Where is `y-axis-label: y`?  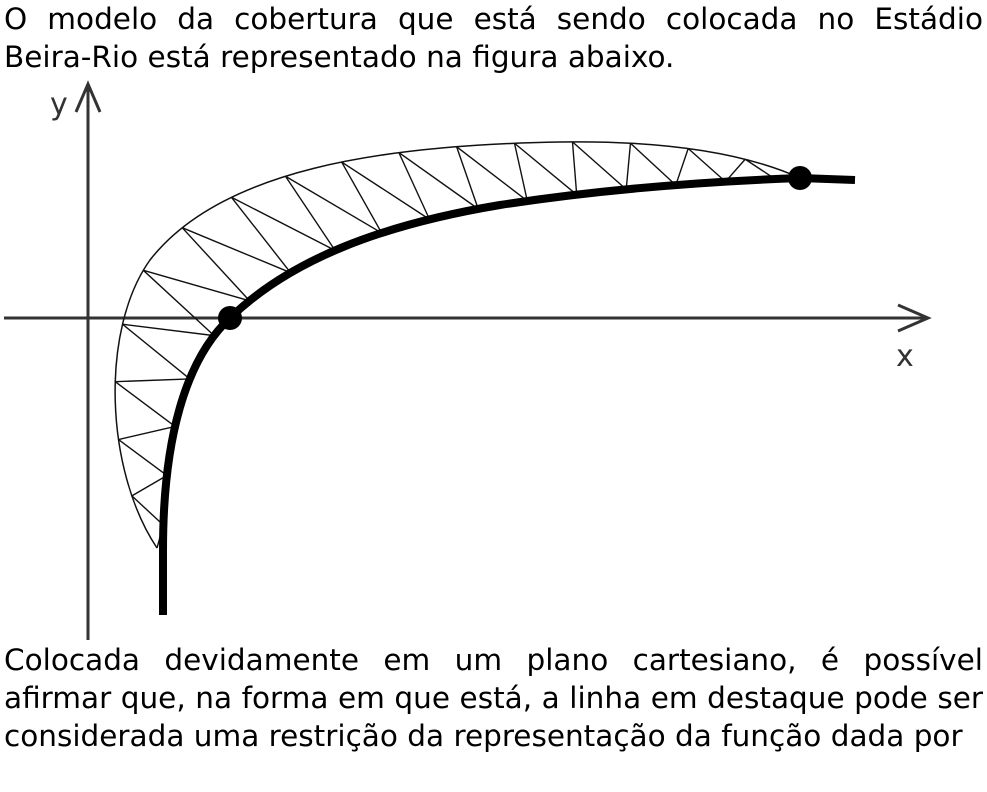 y-axis-label: y is located at coordinates (59, 104).